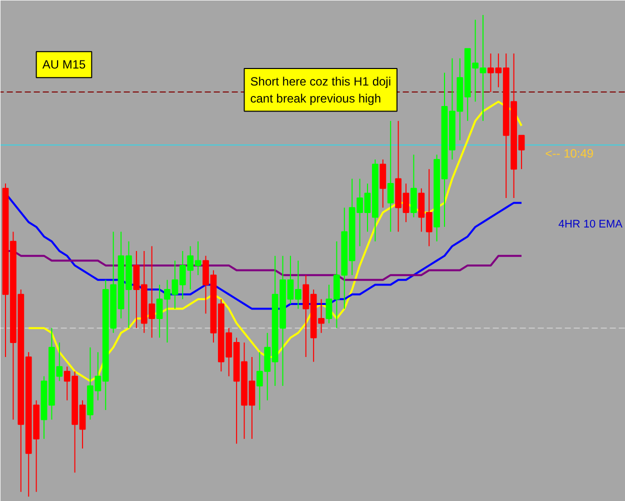 The image size is (625, 501). What do you see at coordinates (591, 224) in the screenshot?
I see `text: 4HR 10 EMA` at bounding box center [591, 224].